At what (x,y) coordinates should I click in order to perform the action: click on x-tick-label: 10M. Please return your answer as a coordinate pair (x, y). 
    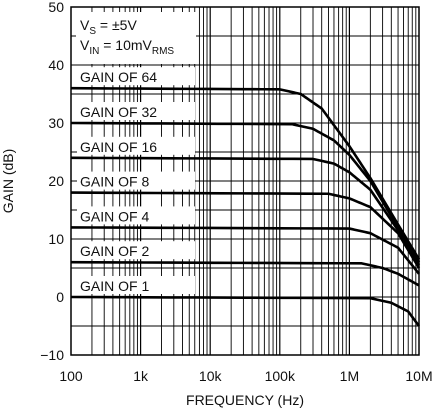
    Looking at the image, I should click on (418, 376).